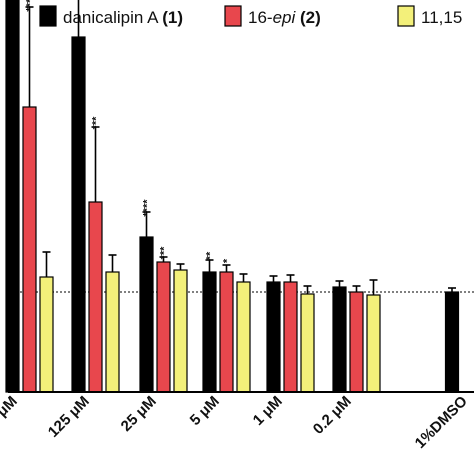  I want to click on legend: danicalipin A (1) 16-epi (2) 11,15, so click(250, 16).